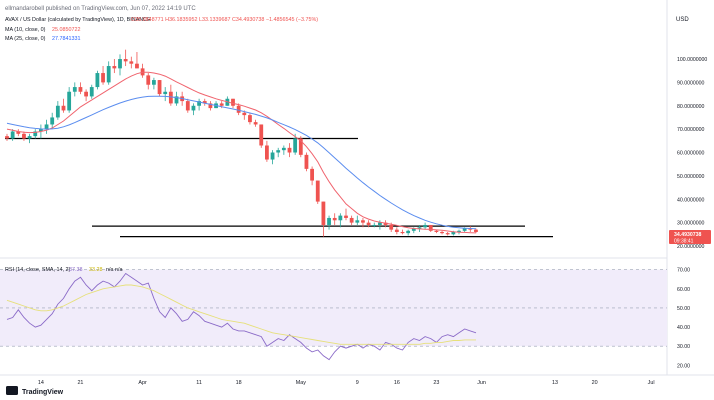  I want to click on price-tick-label: 100.0000000, so click(692, 60).